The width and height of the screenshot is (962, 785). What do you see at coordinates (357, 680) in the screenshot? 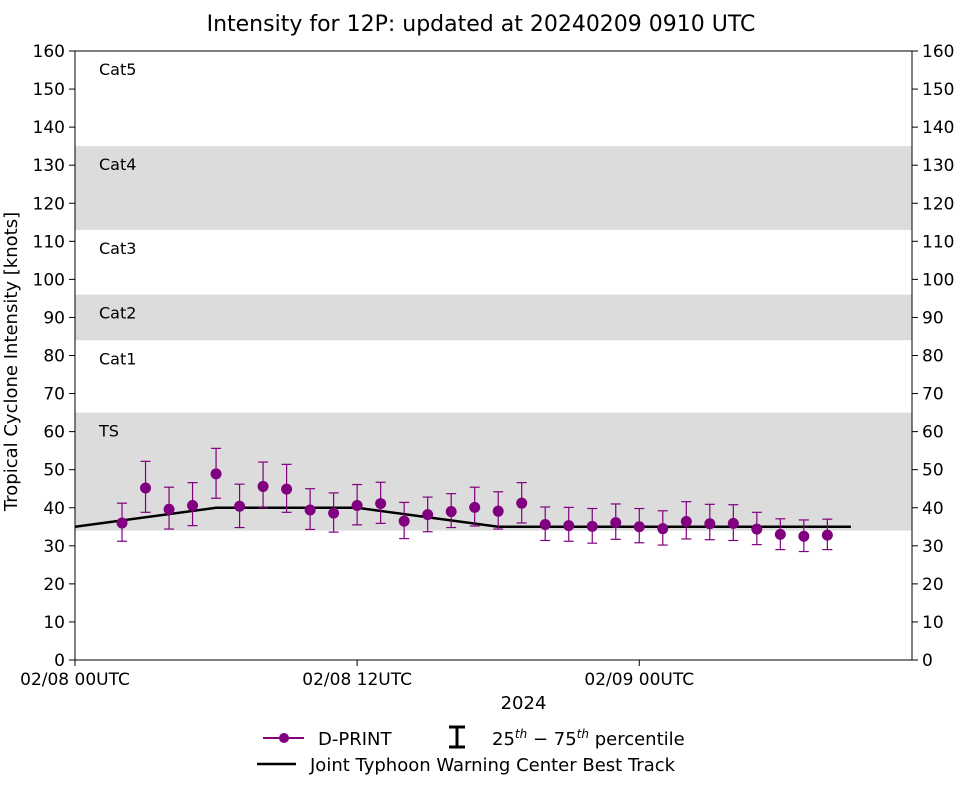
I see `x-tick-label: 02/08 12UTC` at bounding box center [357, 680].